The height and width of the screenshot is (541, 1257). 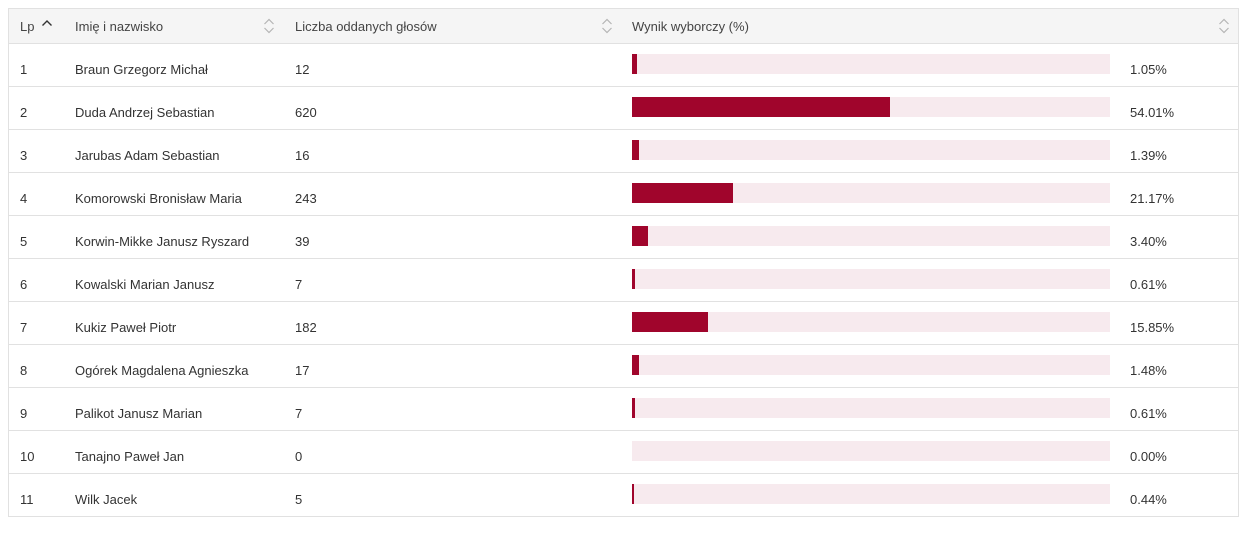 What do you see at coordinates (162, 241) in the screenshot?
I see `candidate-name: Korwin-Mikke Janusz Ryszard` at bounding box center [162, 241].